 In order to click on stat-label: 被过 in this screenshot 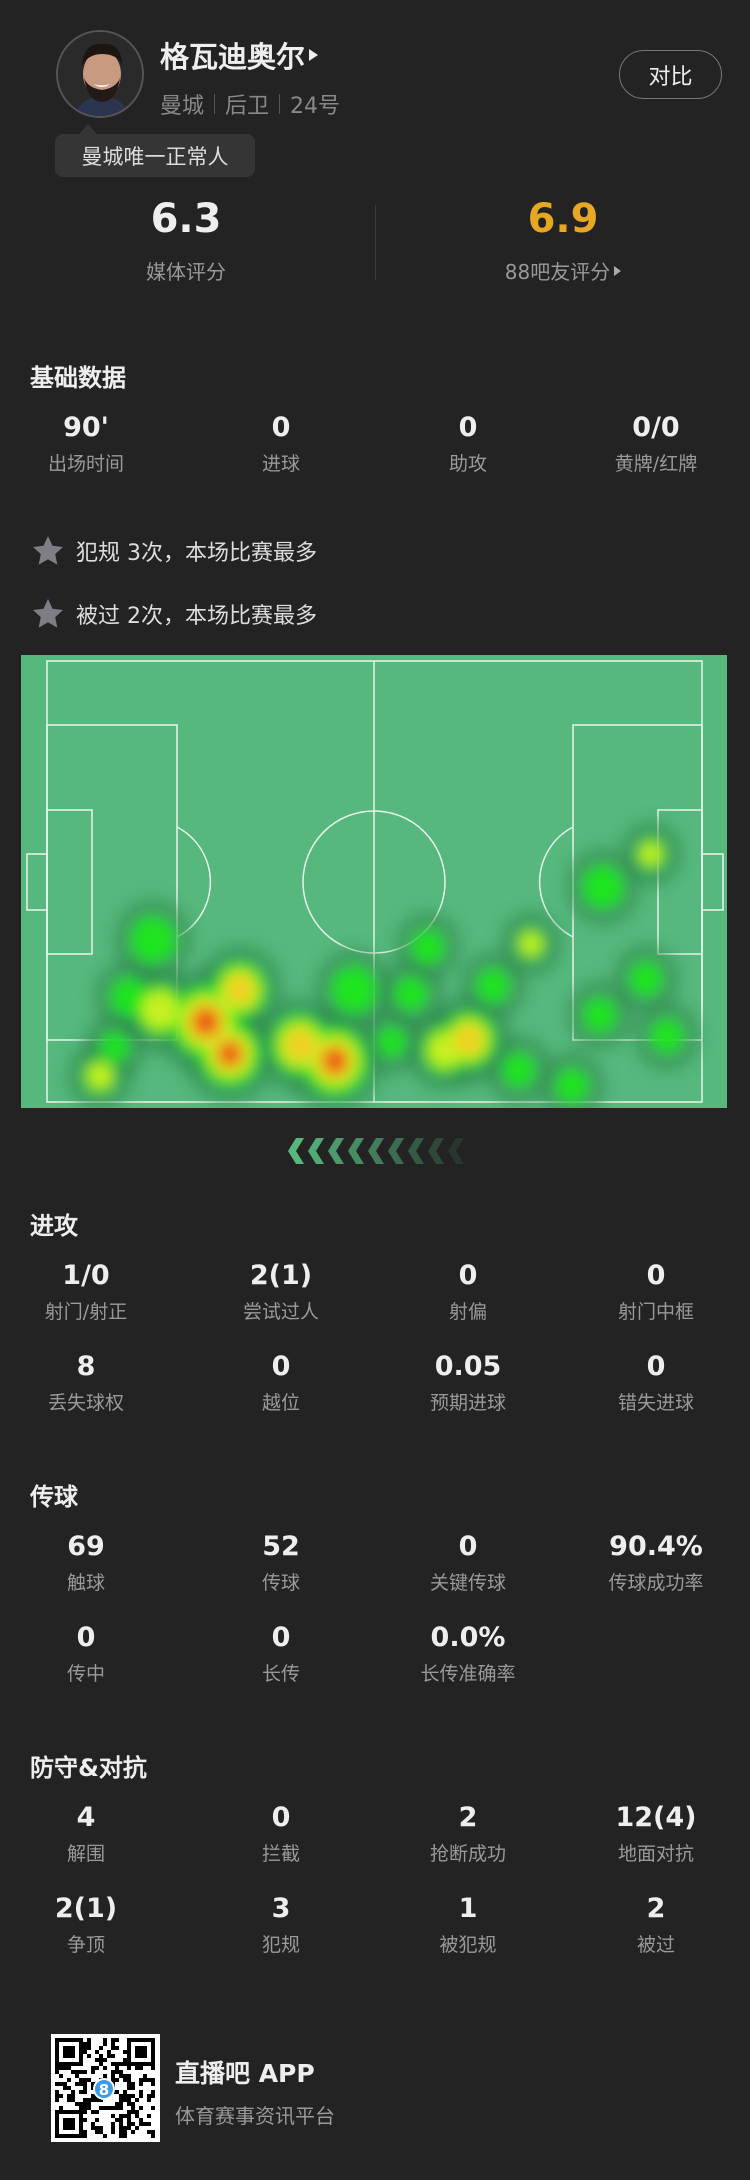, I will do `click(655, 1945)`.